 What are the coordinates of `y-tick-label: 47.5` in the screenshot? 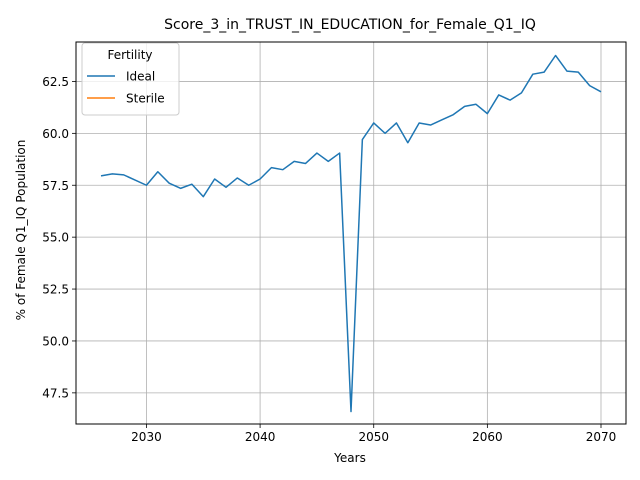 It's located at (55, 393).